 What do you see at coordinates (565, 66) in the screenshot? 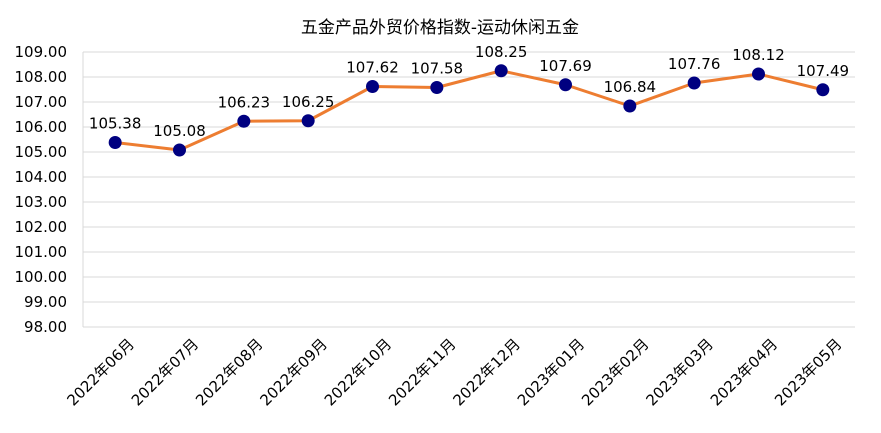
I see `data-label: 107.69` at bounding box center [565, 66].